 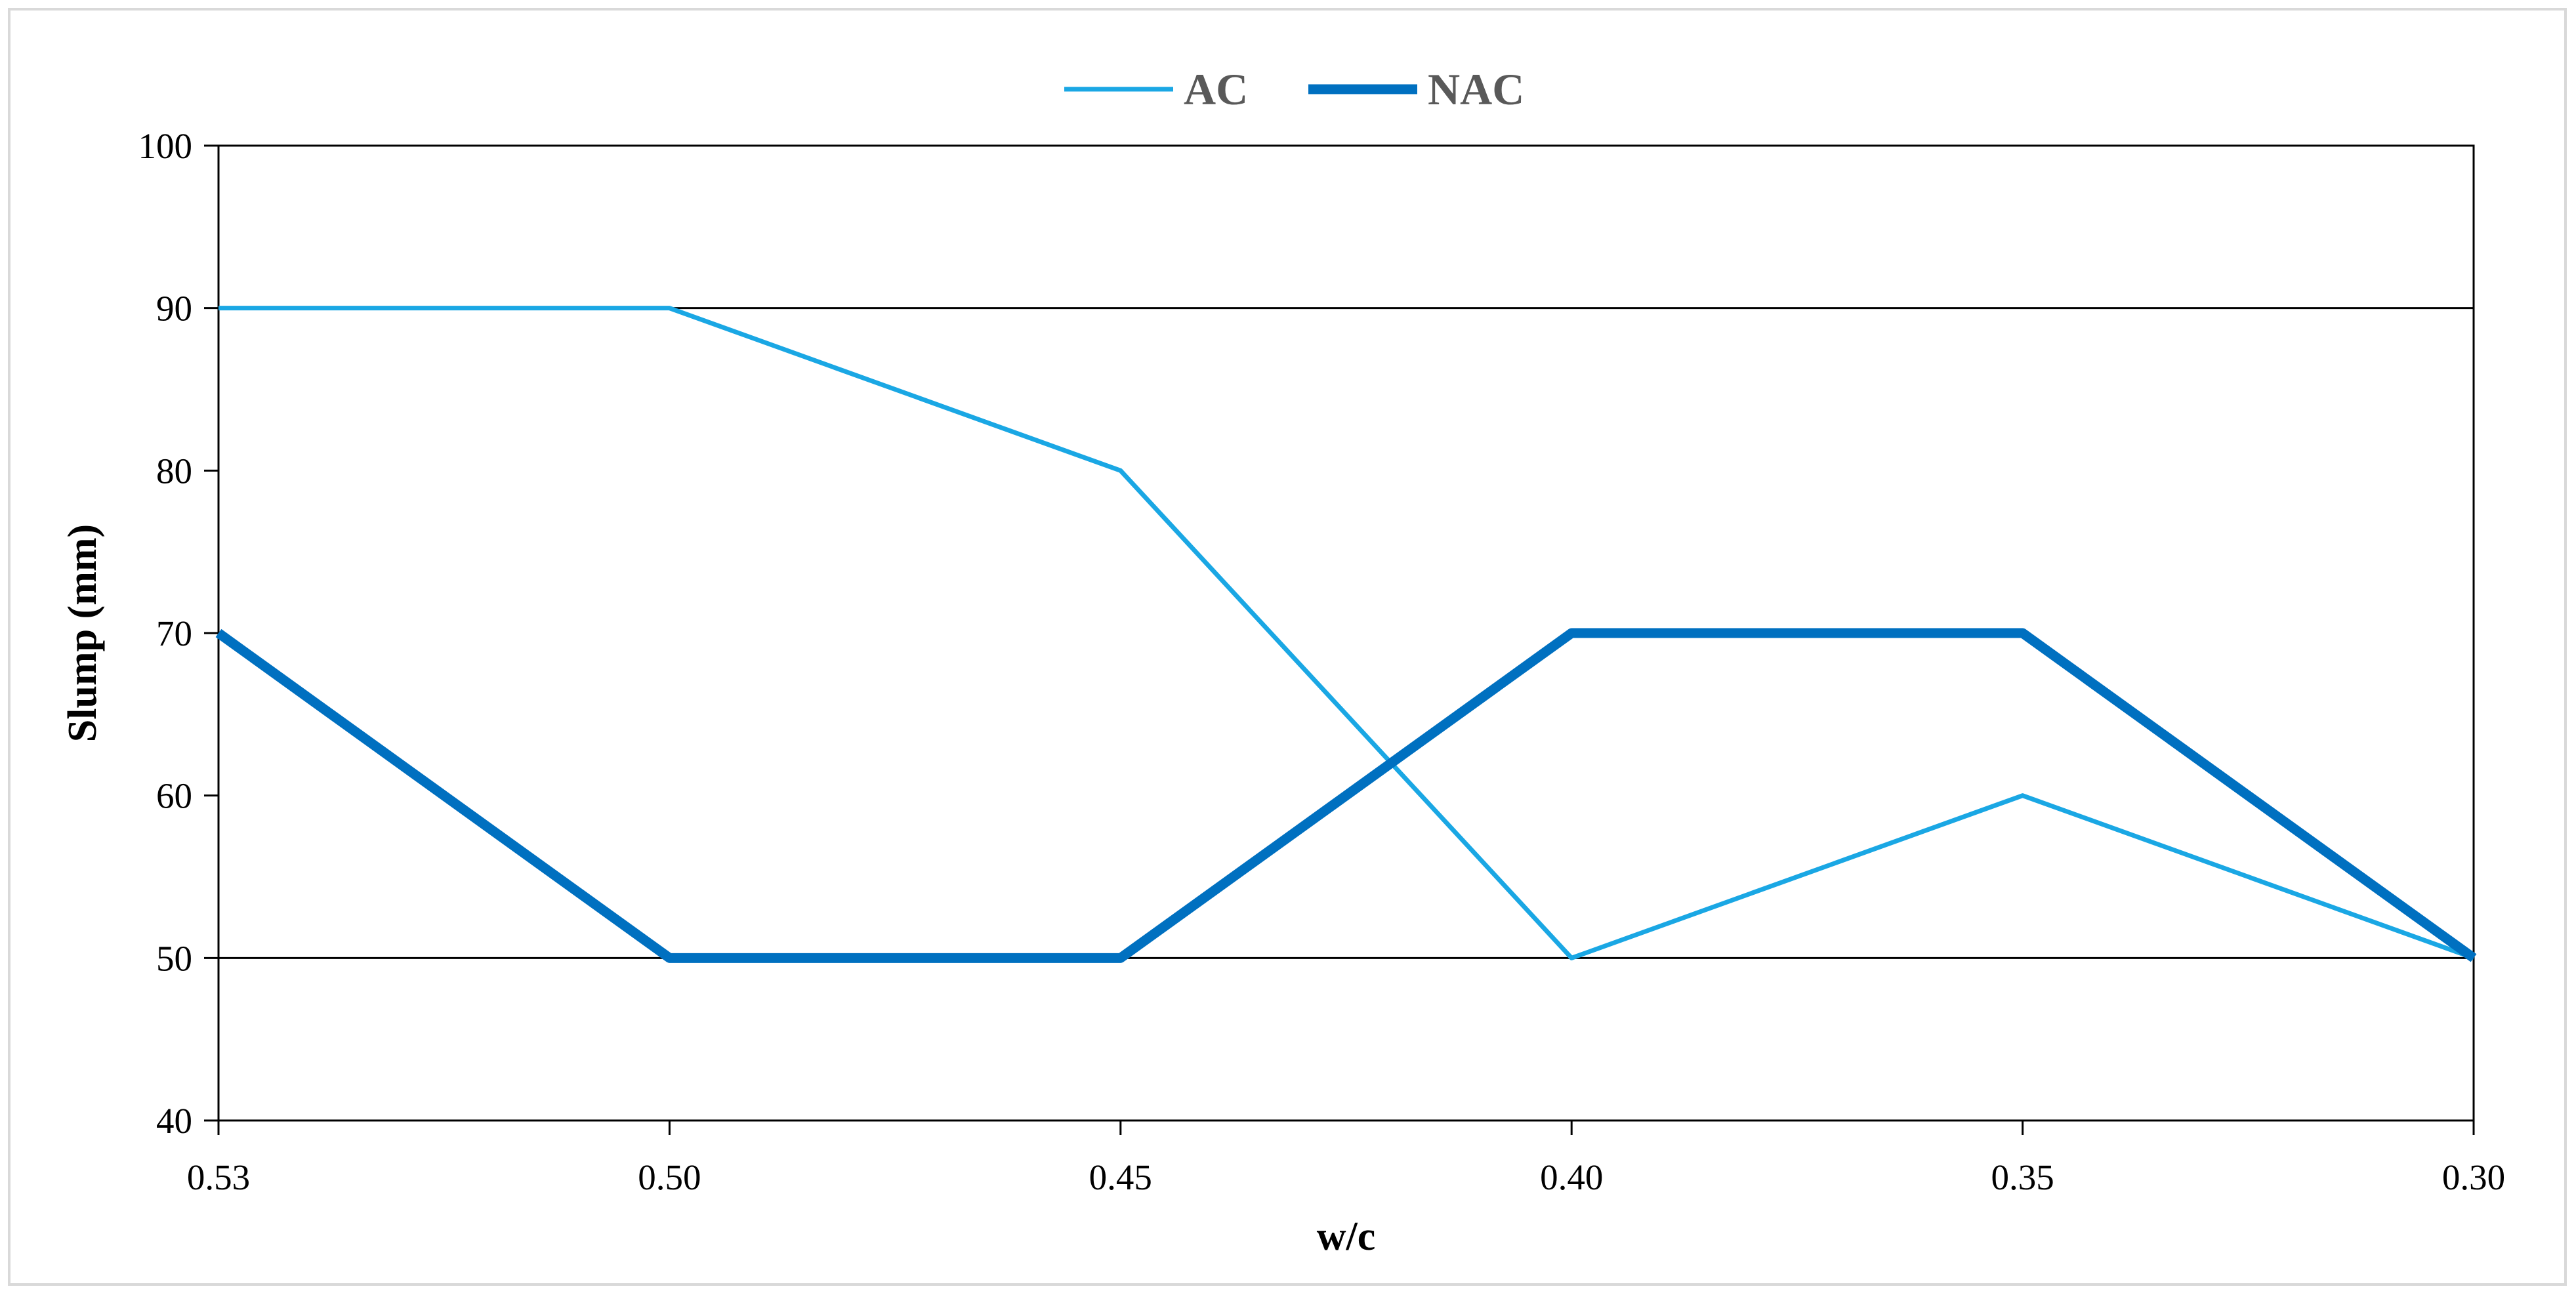 I want to click on x-axis-ticks: 0.53 0.50 0.45 0.40 0.35 0.30, so click(x=1346, y=1158).